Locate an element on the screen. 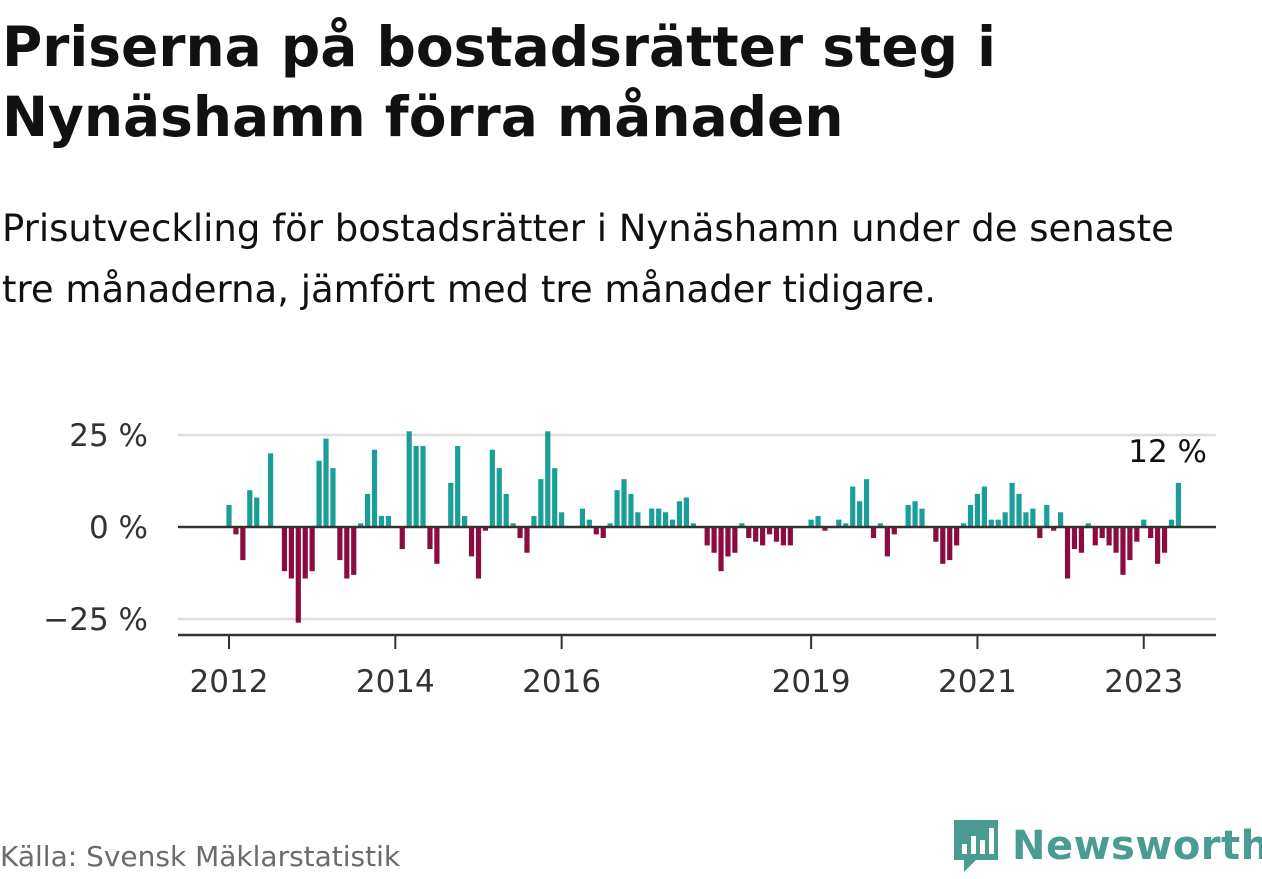 The height and width of the screenshot is (879, 1262). source-note: Källa: Svensk Mäklarstatistik is located at coordinates (200, 856).